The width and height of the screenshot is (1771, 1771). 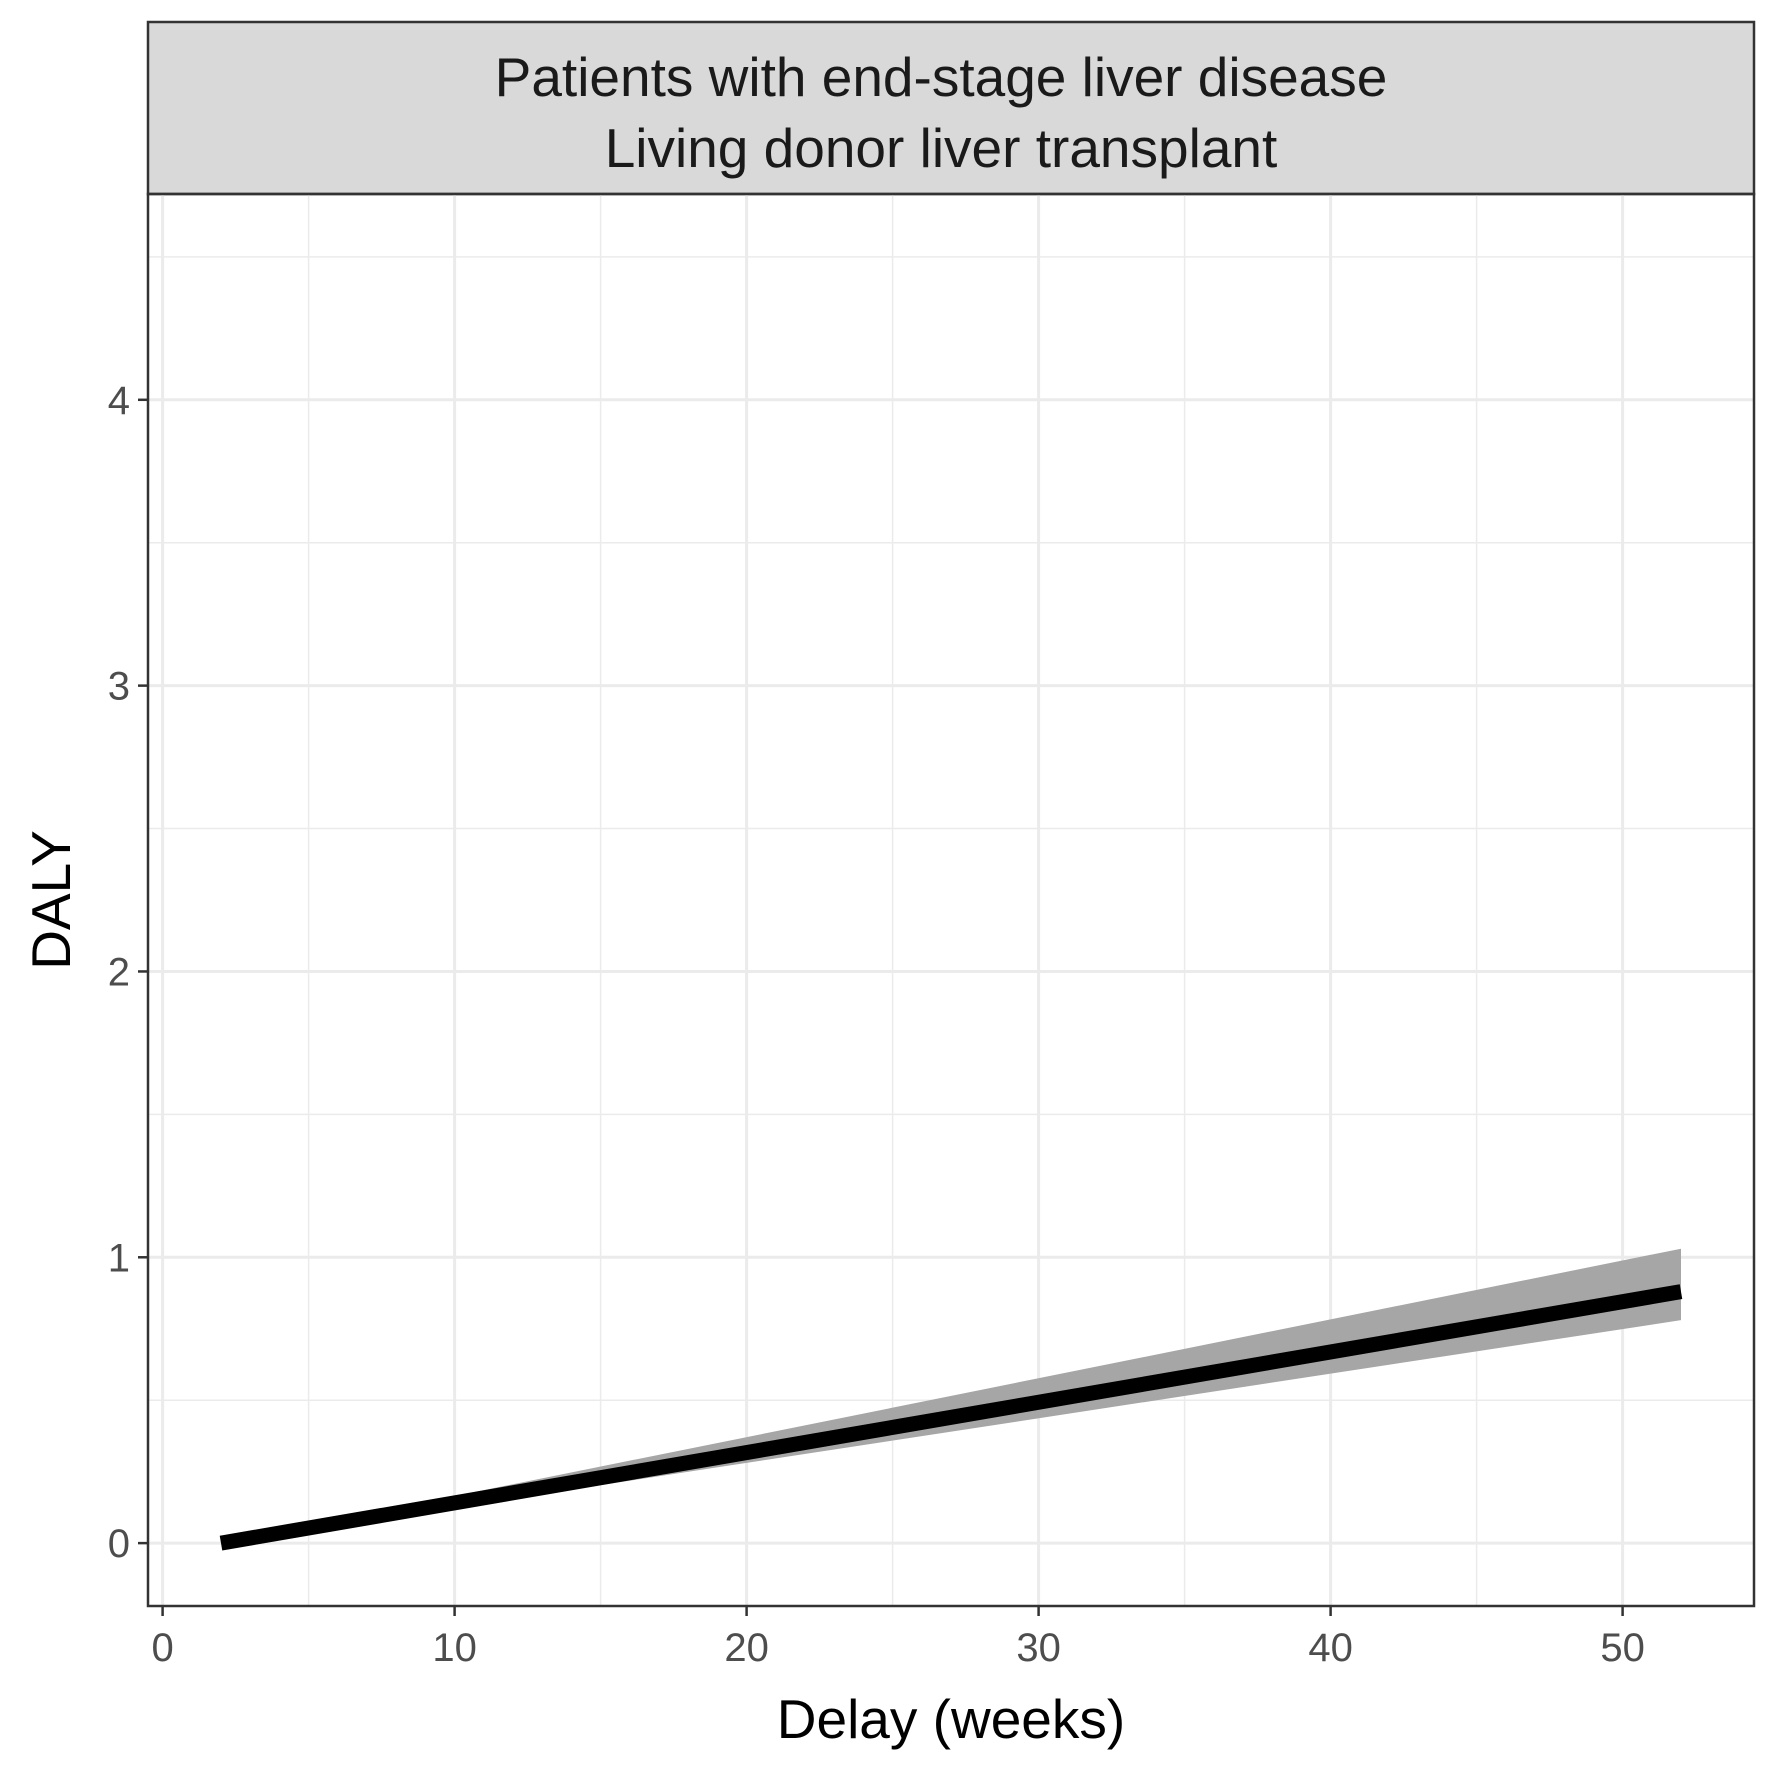 I want to click on ribbons, so click(x=951, y=1396).